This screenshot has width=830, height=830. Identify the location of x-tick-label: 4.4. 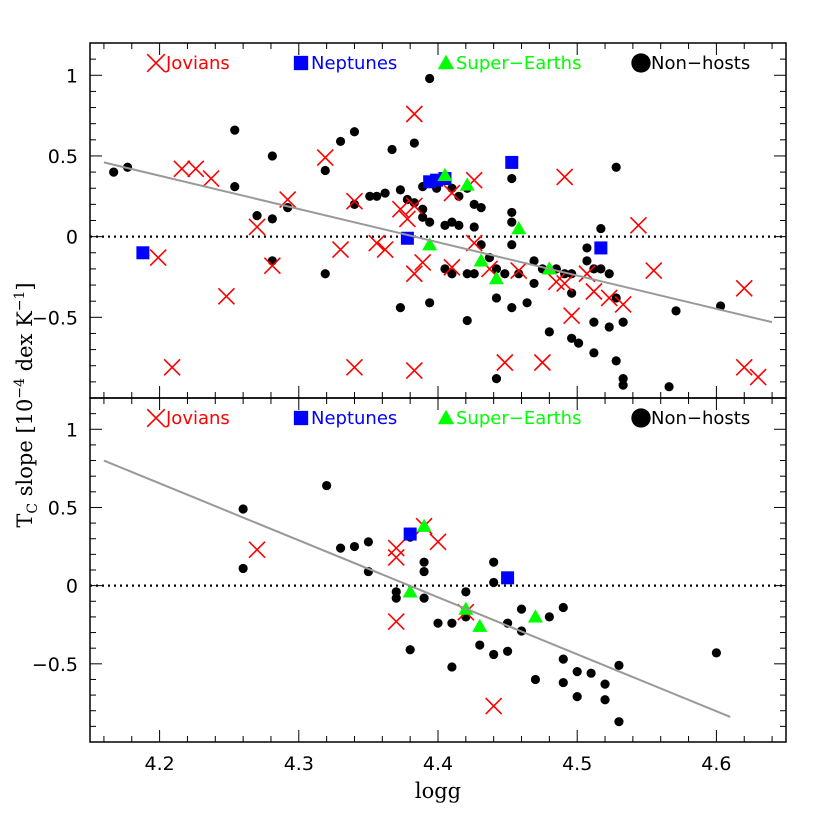
(438, 764).